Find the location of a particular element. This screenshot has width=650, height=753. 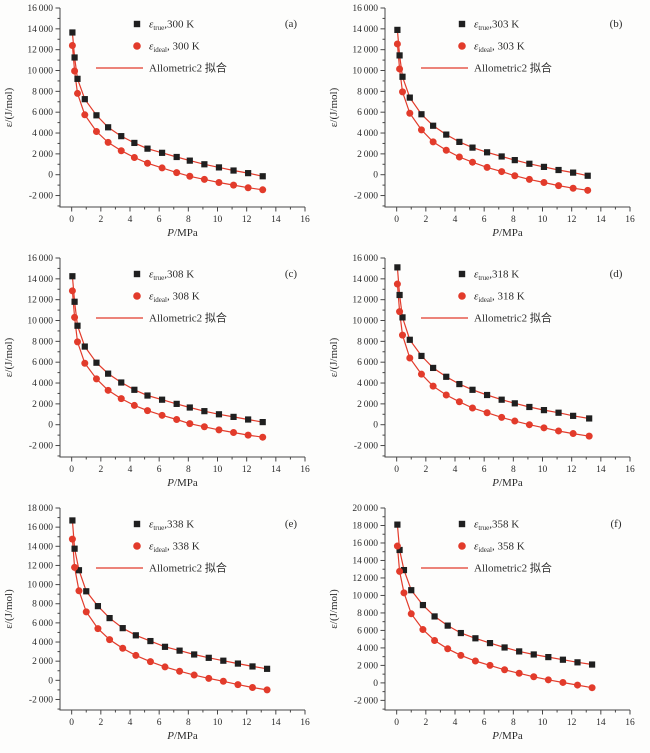

x-tick-label: 14 is located at coordinates (601, 723).